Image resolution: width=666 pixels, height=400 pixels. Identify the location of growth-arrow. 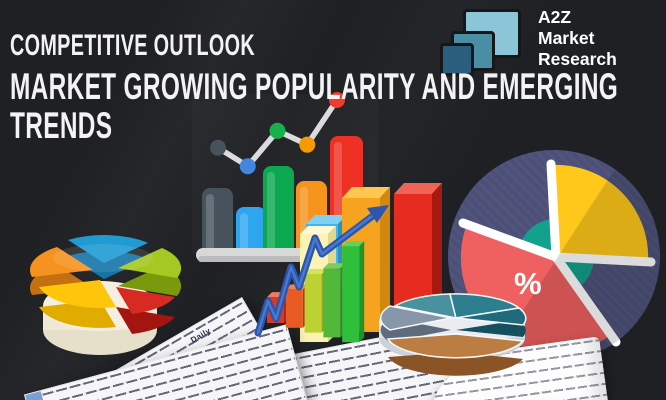
(321, 271).